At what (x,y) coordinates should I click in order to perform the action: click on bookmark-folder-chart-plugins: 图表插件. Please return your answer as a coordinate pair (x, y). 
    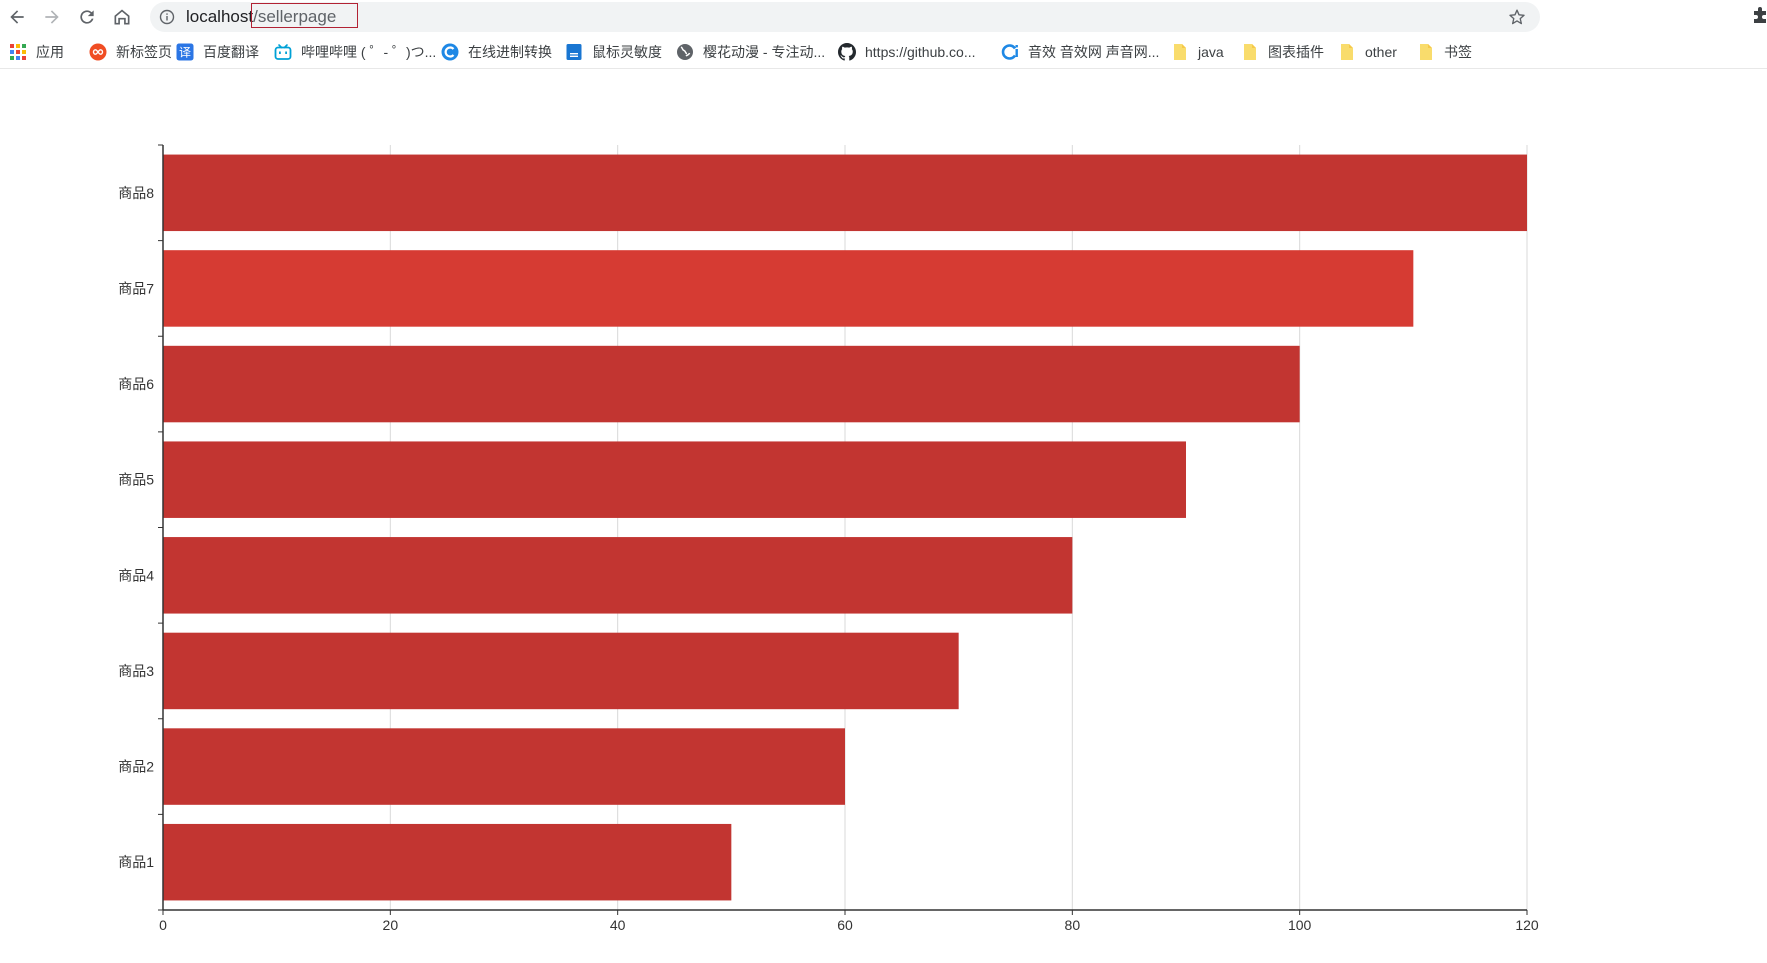
    Looking at the image, I should click on (1282, 52).